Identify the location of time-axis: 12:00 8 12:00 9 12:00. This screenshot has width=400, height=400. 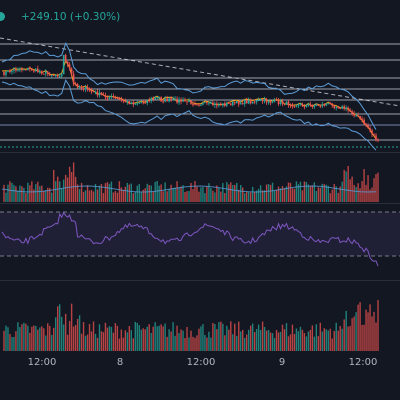
(200, 364).